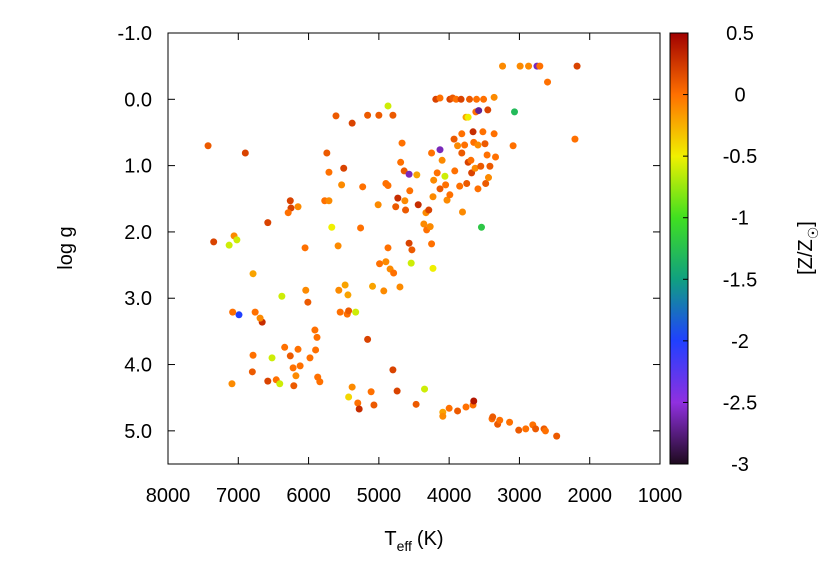 The image size is (830, 586). I want to click on x-tick-label: 2000, so click(589, 496).